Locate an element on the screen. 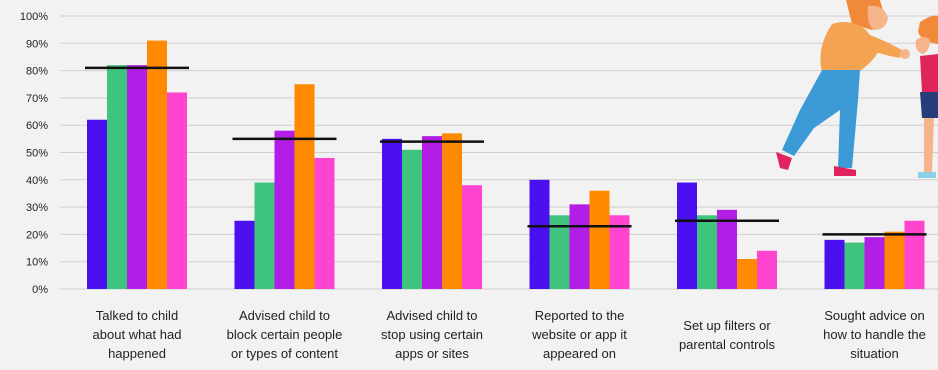 This screenshot has width=938, height=370. category-label-line: Set up filters or is located at coordinates (727, 325).